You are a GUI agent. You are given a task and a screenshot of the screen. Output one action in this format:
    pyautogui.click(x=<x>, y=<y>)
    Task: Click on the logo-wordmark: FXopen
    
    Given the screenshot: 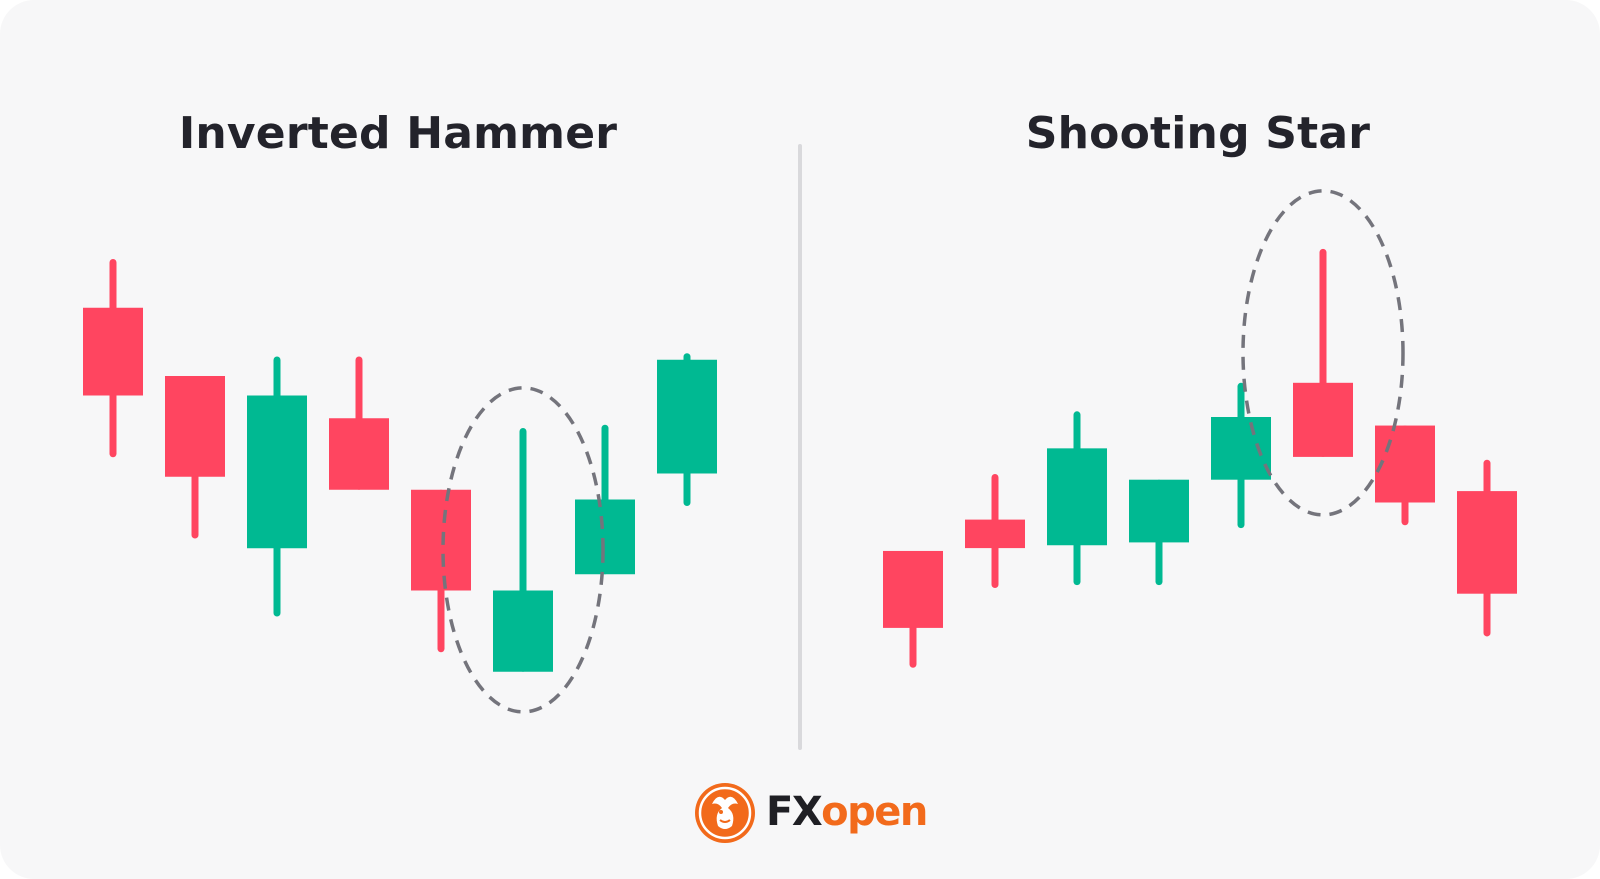 What is the action you would take?
    pyautogui.click(x=847, y=812)
    